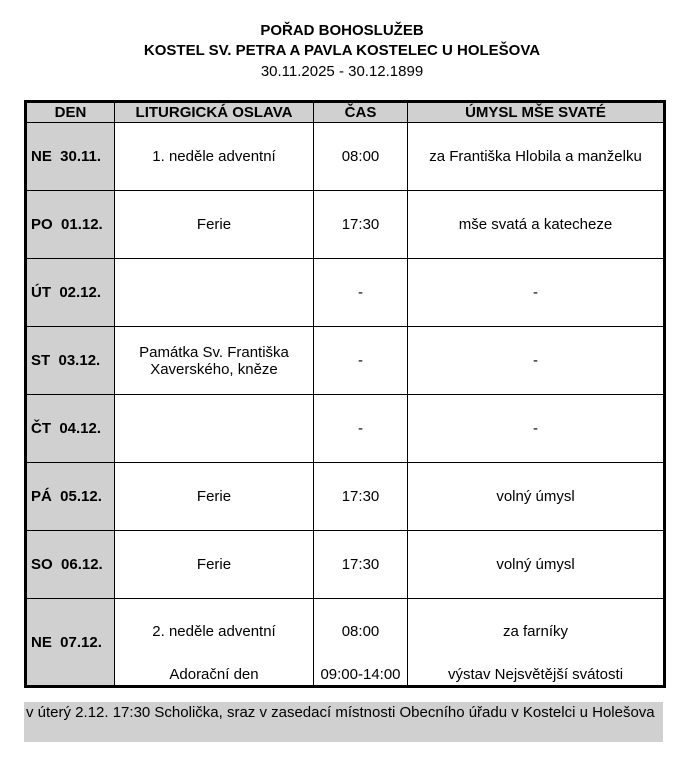 This screenshot has width=684, height=768. I want to click on col-intention: ÚMYSL MŠE SVATÉ, so click(536, 112).